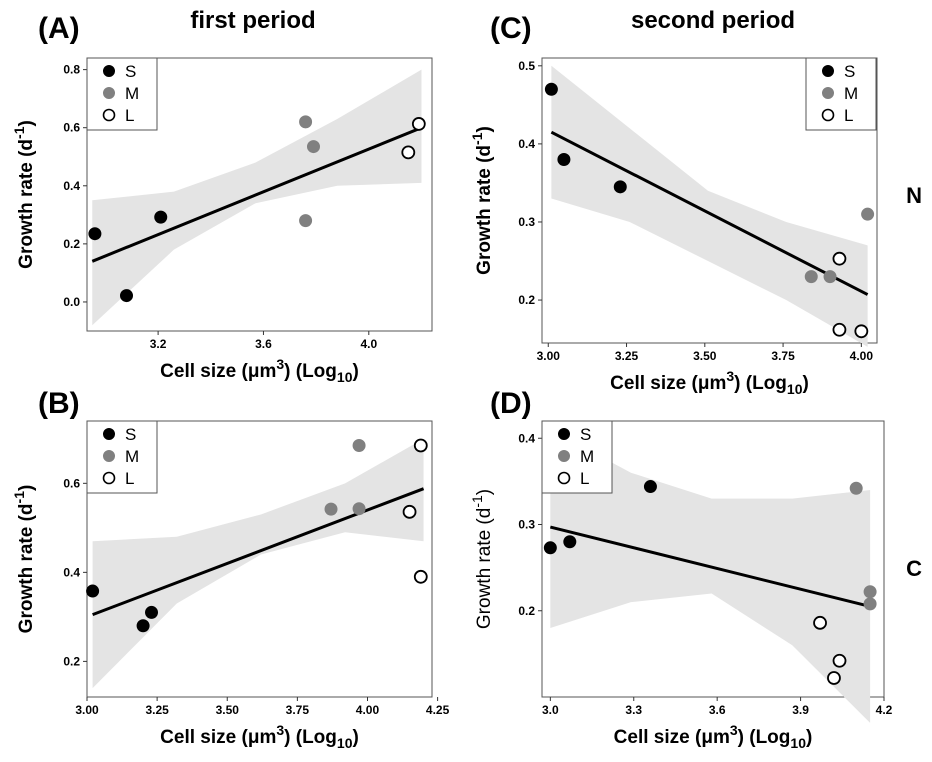 The image size is (932, 762). I want to click on x-tick-label: 4.2, so click(884, 710).